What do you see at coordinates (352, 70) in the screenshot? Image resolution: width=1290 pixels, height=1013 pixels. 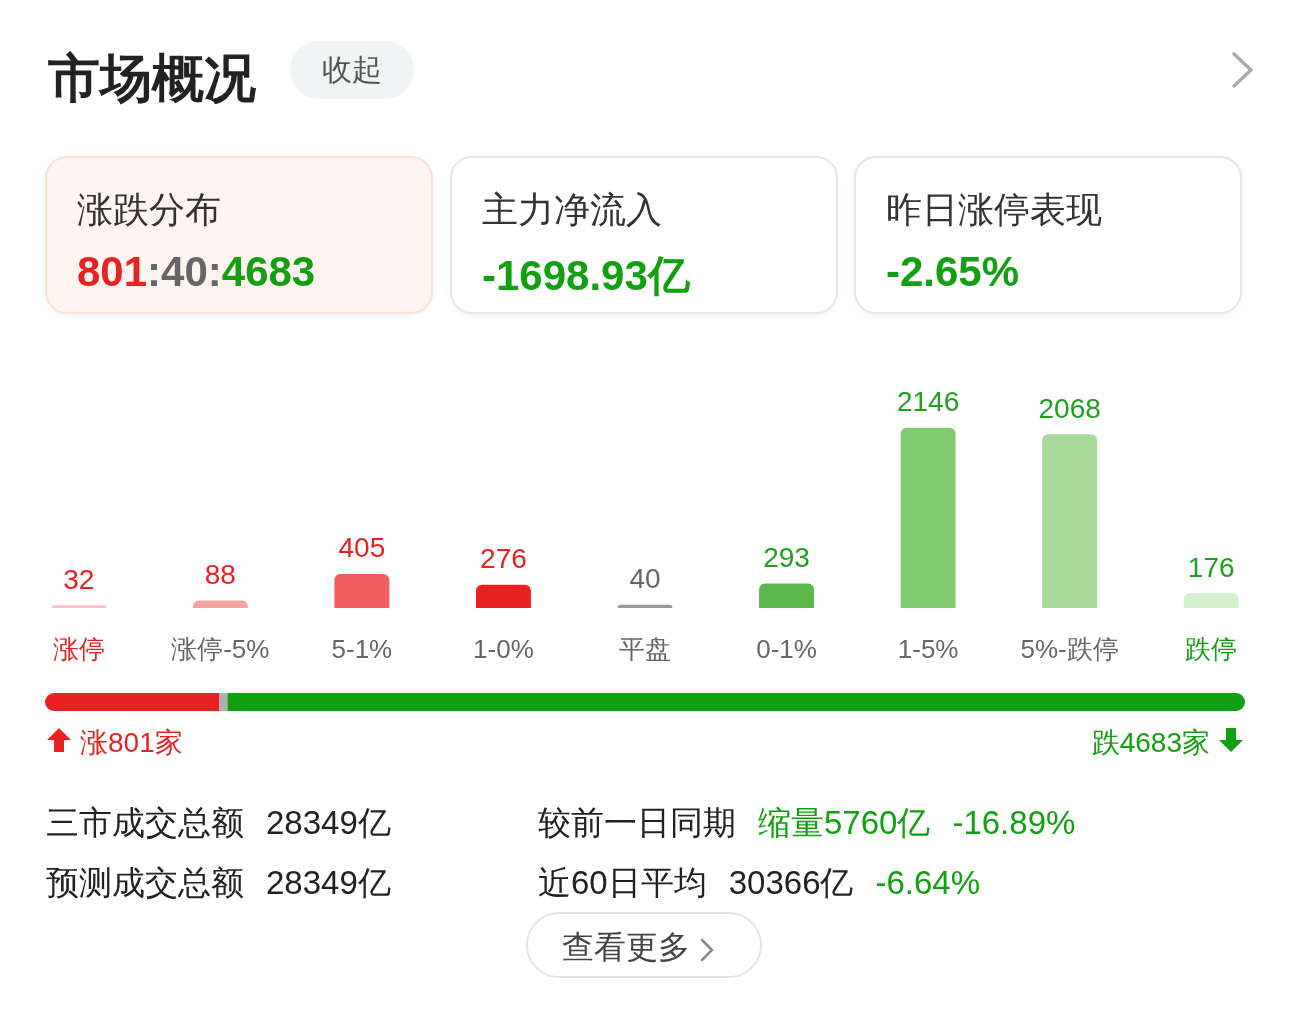 I see `text: 收起` at bounding box center [352, 70].